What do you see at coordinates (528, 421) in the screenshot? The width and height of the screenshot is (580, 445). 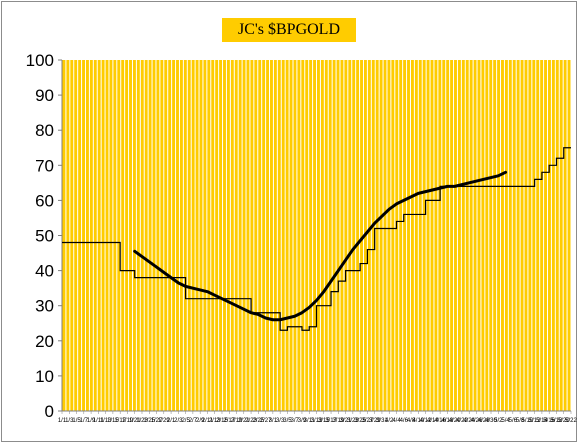 I see `x-tick-label: 5/10` at bounding box center [528, 421].